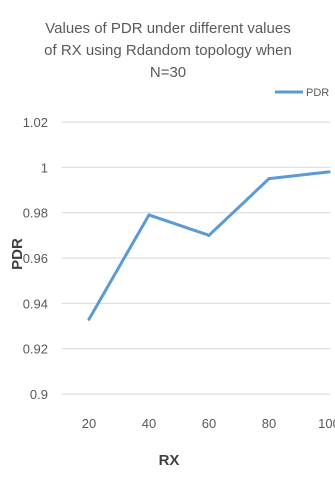 The width and height of the screenshot is (335, 491). I want to click on y-axis-title: PDR, so click(17, 254).